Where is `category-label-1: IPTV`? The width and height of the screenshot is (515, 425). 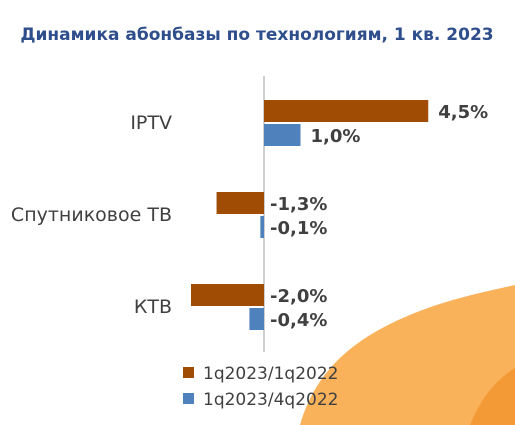
category-label-1: IPTV is located at coordinates (151, 123).